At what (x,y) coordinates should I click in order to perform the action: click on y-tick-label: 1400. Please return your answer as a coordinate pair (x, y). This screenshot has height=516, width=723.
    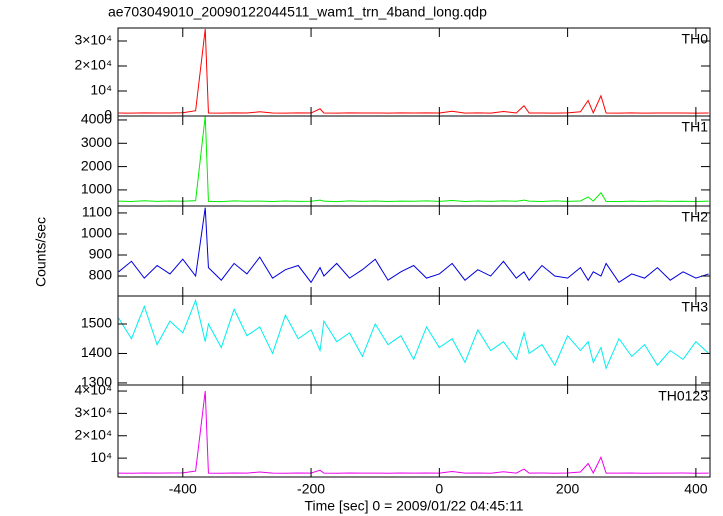
    Looking at the image, I should click on (96, 352).